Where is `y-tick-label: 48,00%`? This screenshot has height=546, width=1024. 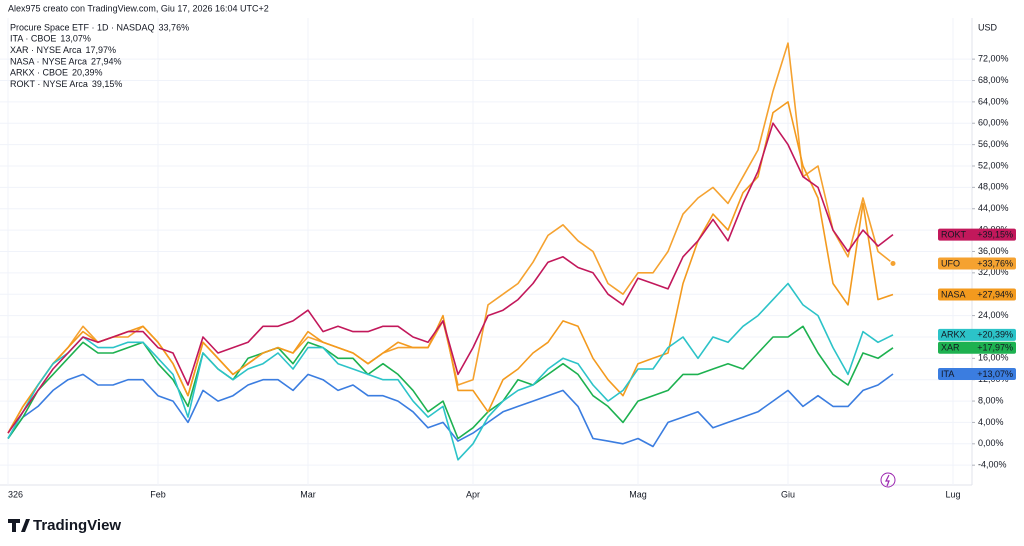
y-tick-label: 48,00% is located at coordinates (993, 187).